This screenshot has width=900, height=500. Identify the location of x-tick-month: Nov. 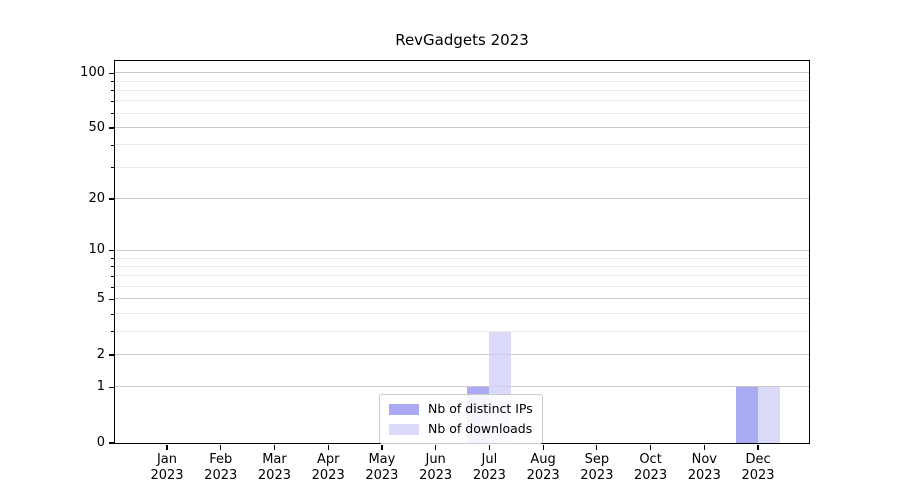
(704, 459).